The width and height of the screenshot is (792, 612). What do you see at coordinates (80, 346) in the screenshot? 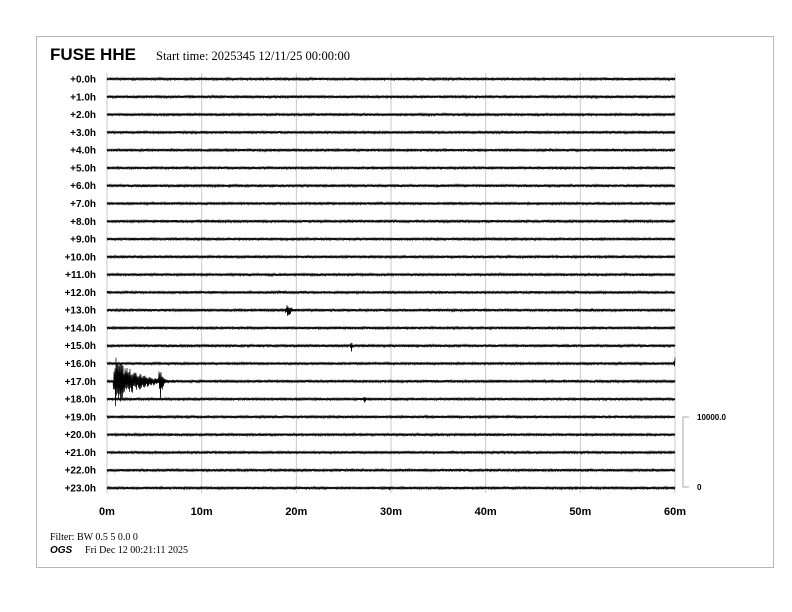
I see `row-label: +15.0h` at bounding box center [80, 346].